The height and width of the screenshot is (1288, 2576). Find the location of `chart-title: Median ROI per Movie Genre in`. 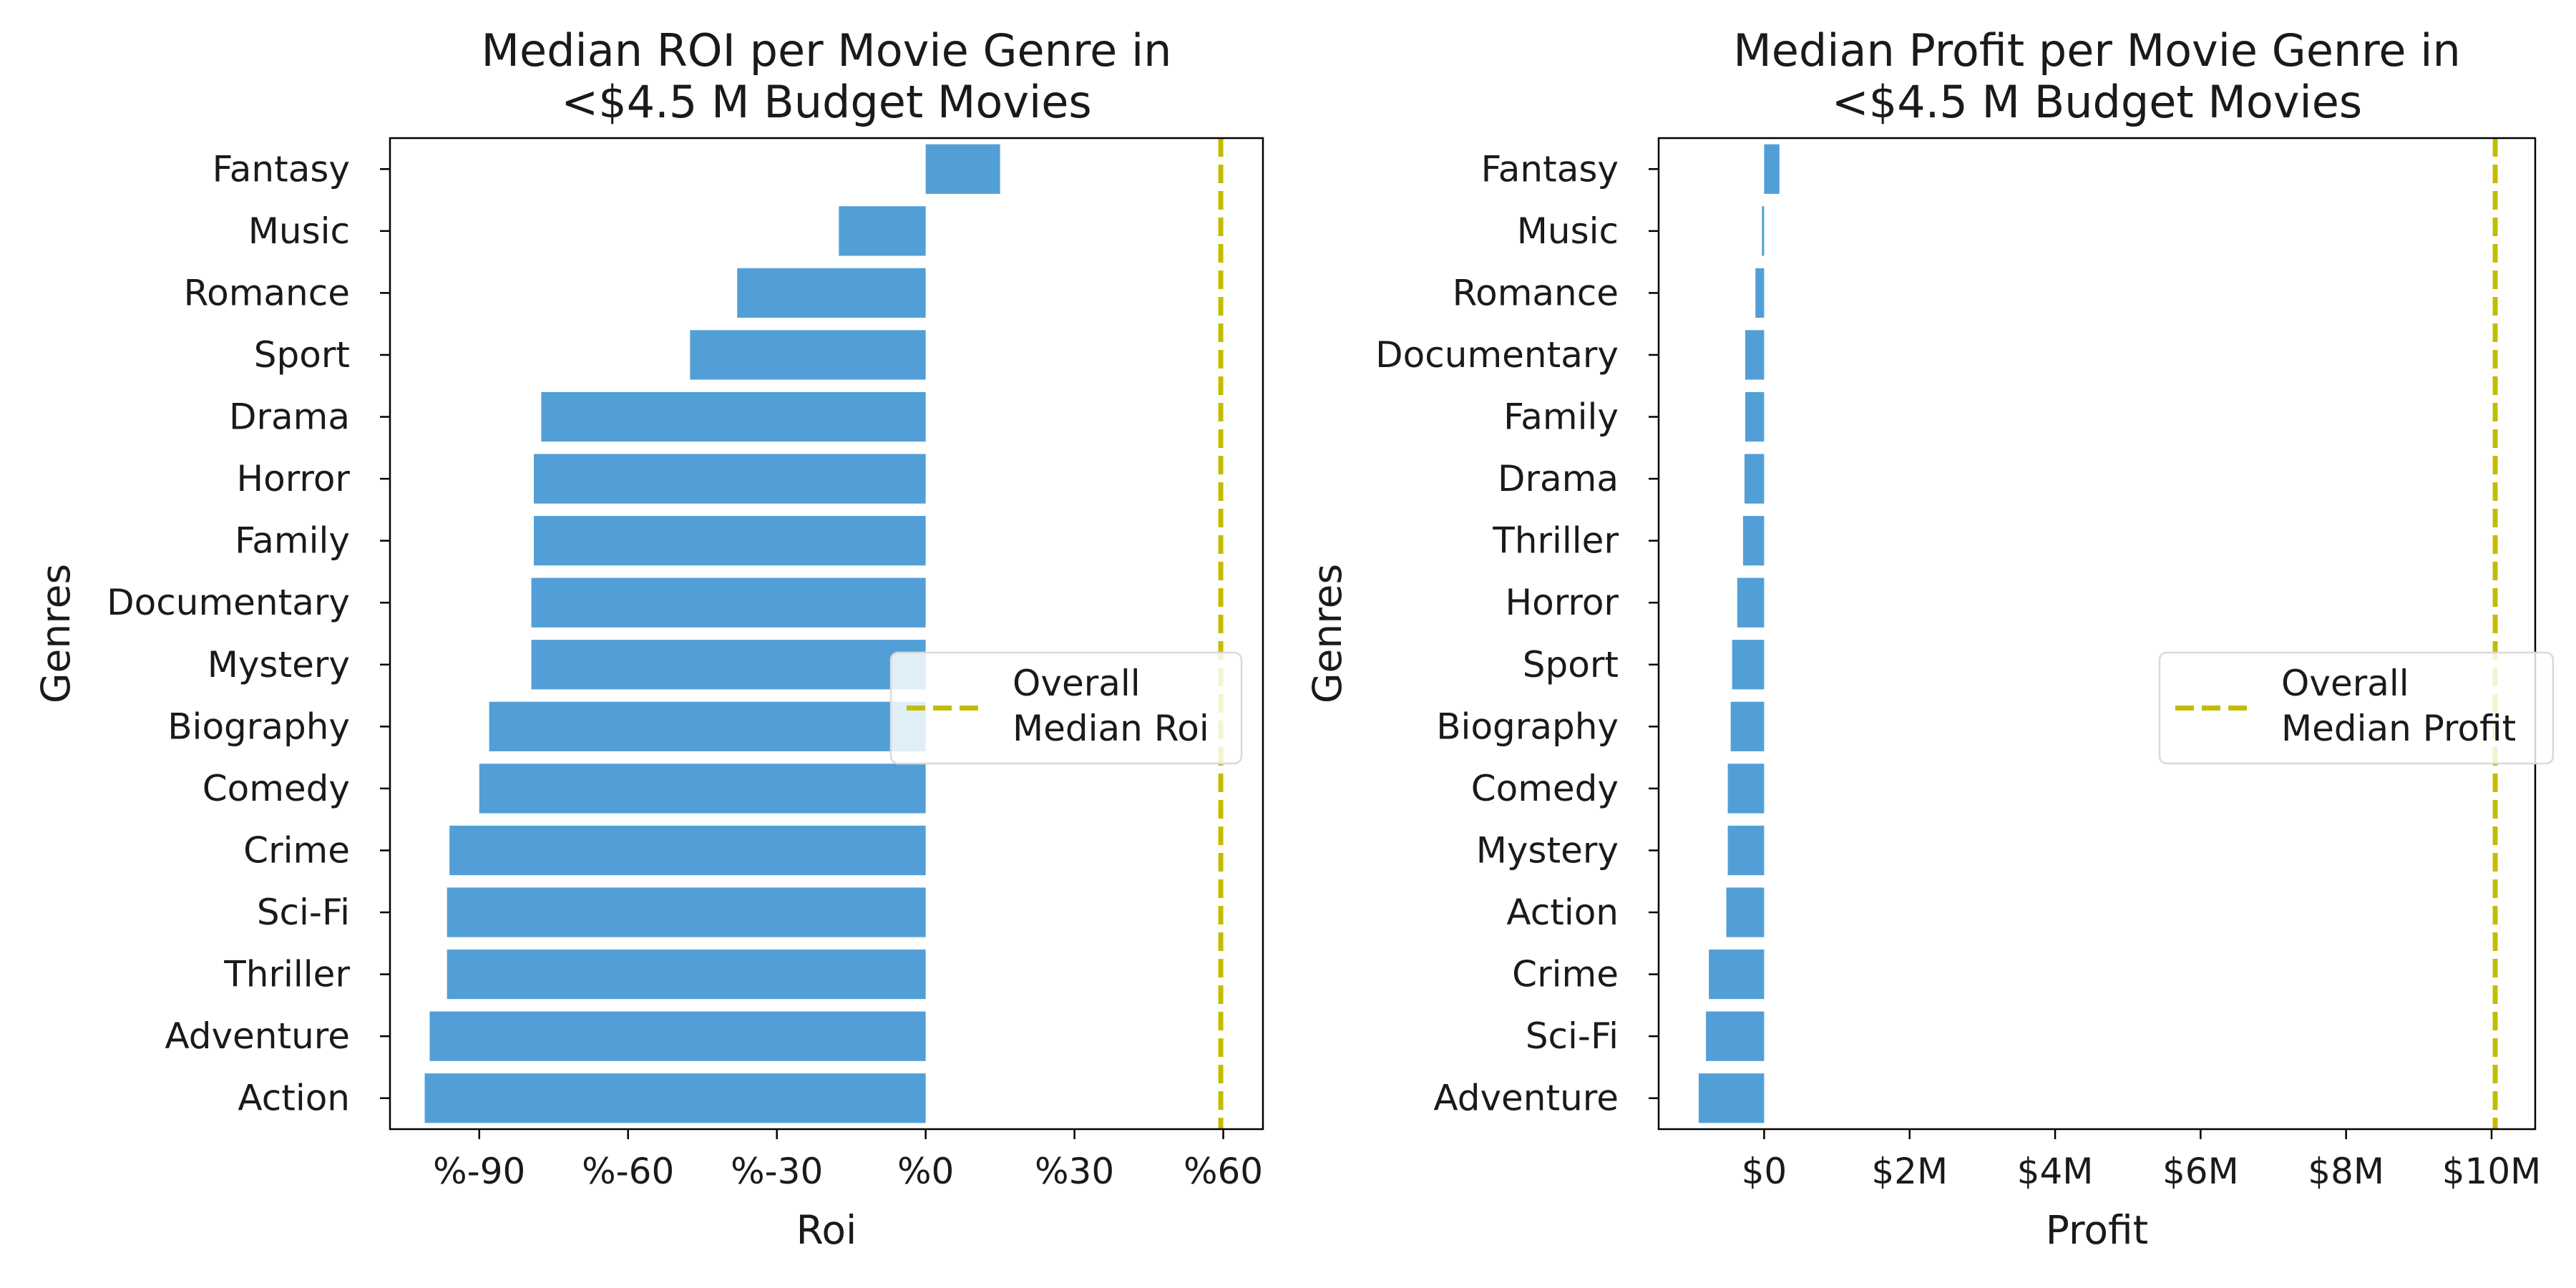

chart-title: Median ROI per Movie Genre in is located at coordinates (827, 50).